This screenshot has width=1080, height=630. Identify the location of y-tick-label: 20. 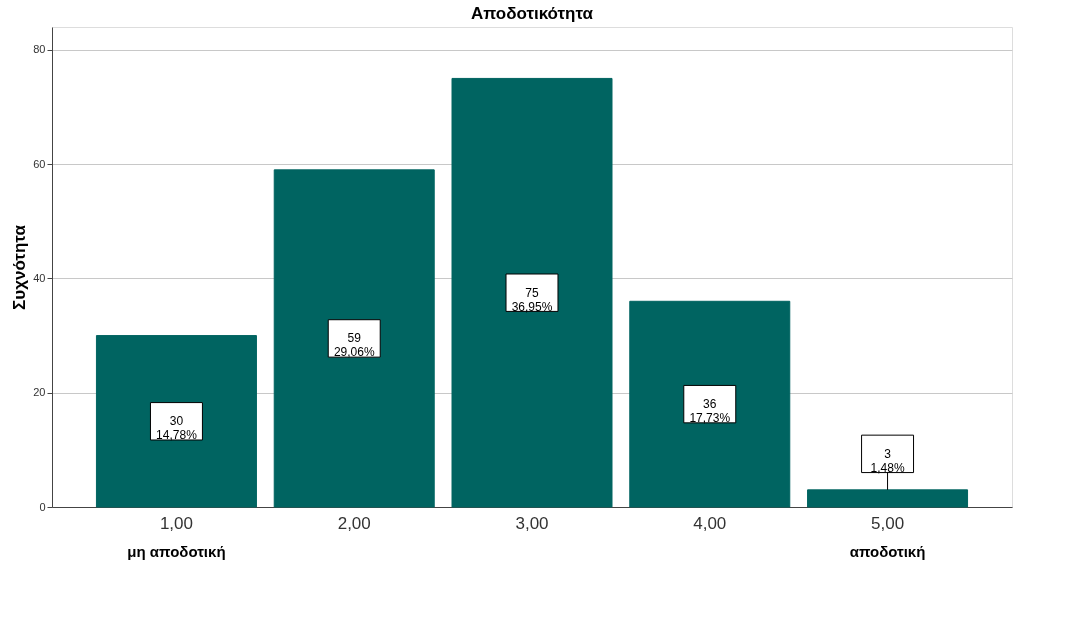
(39, 392).